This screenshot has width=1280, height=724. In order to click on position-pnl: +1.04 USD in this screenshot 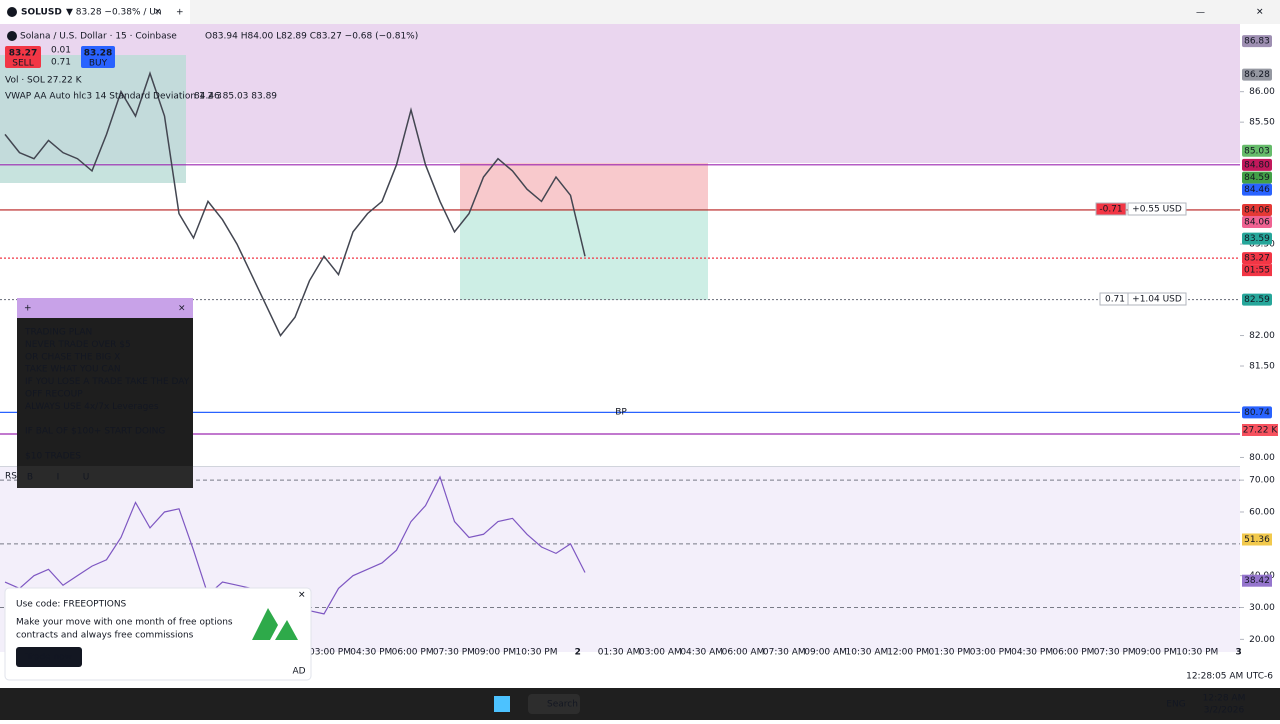, I will do `click(1157, 300)`.